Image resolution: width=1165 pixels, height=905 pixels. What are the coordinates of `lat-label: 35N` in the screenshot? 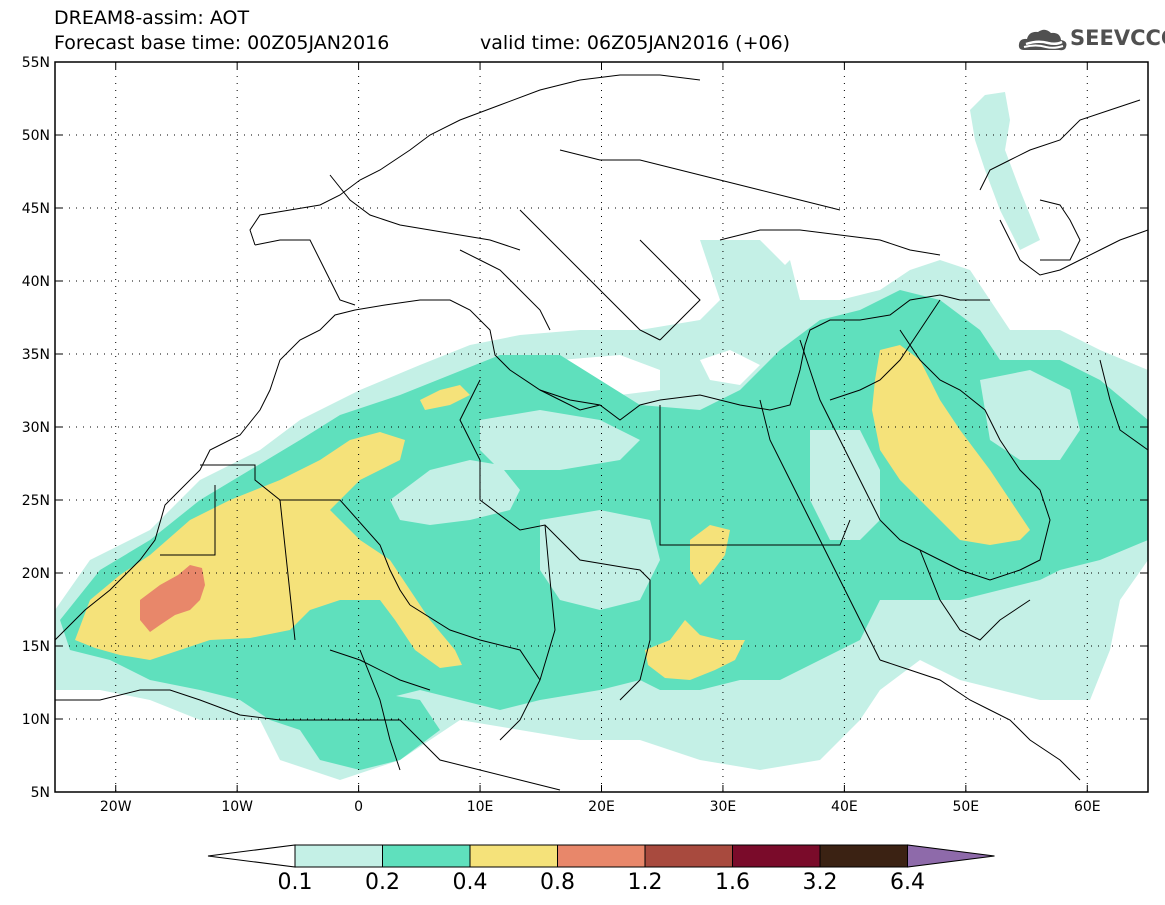 It's located at (36, 355).